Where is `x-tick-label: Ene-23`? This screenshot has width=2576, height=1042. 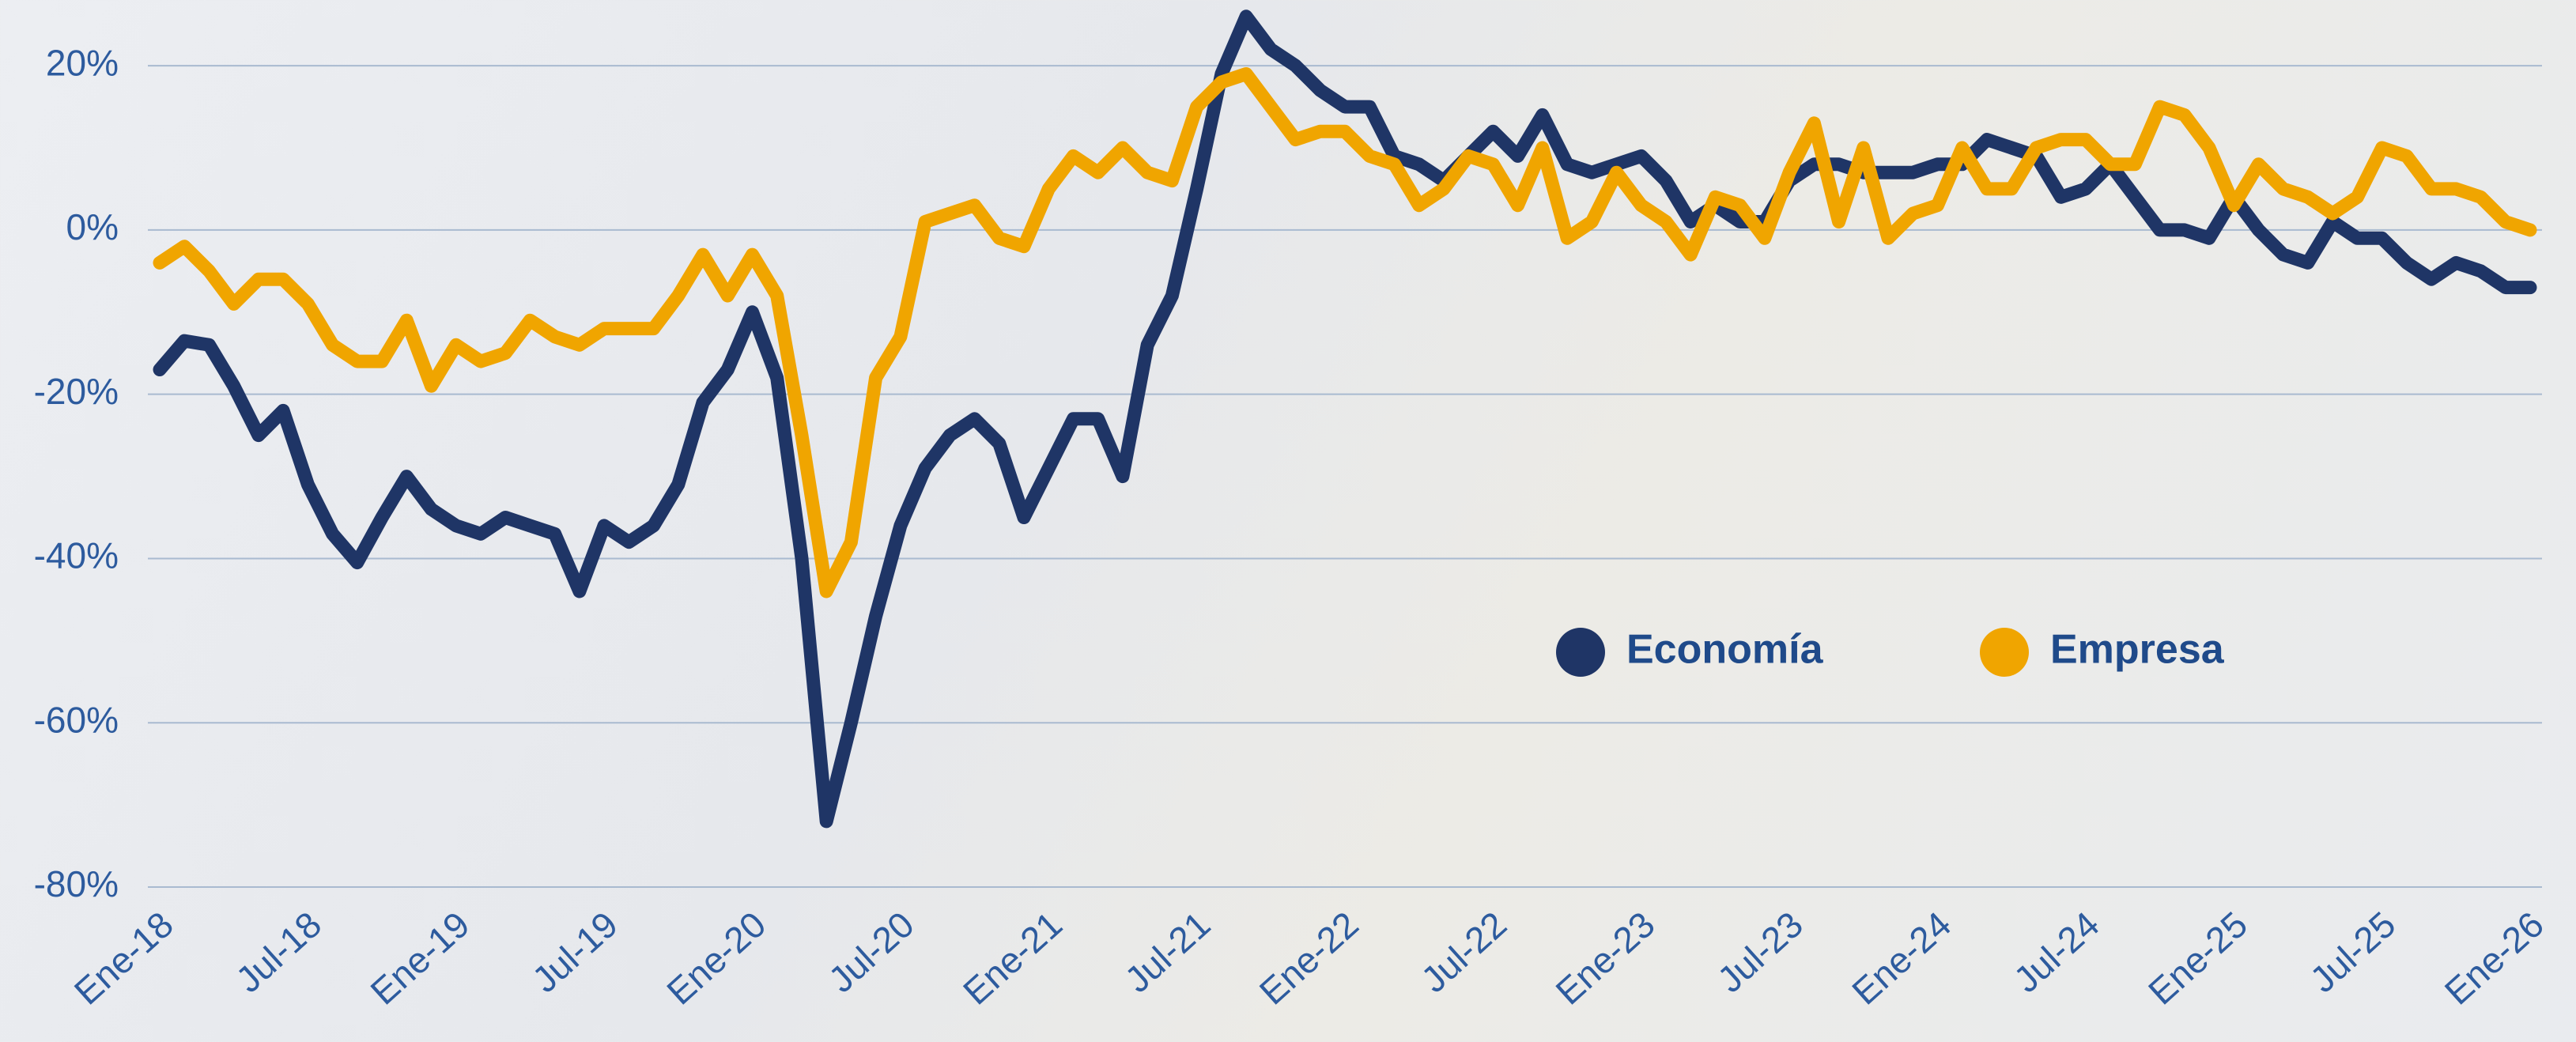
x-tick-label: Ene-23 is located at coordinates (1605, 959).